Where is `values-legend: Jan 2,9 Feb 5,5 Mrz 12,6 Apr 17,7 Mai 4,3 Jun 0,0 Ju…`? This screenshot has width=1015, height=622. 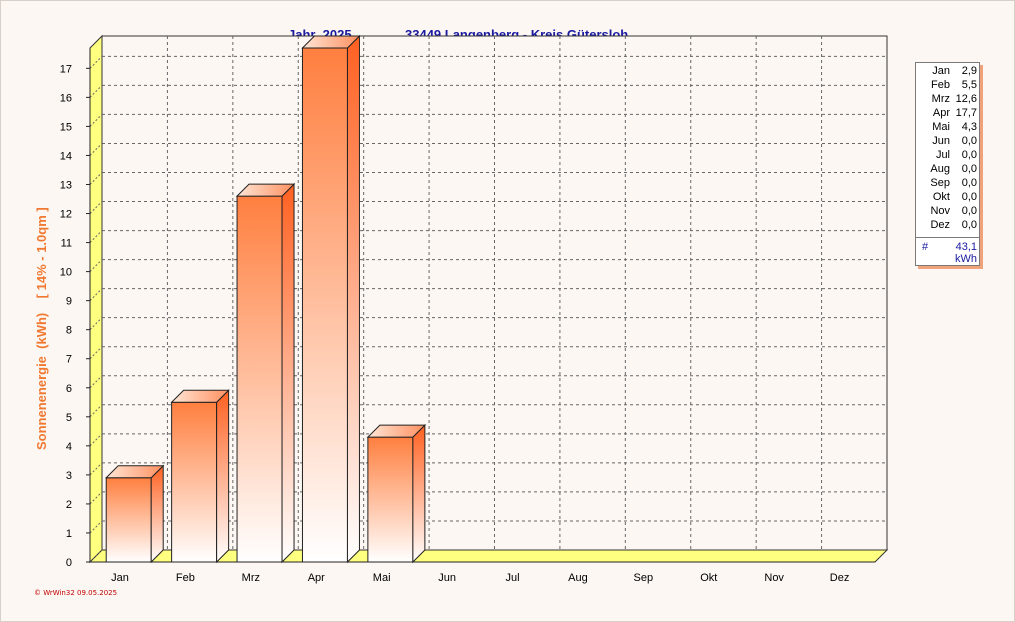
values-legend: Jan 2,9 Feb 5,5 Mrz 12,6 Apr 17,7 Mai 4,3 Jun 0,0 Ju… is located at coordinates (947, 164).